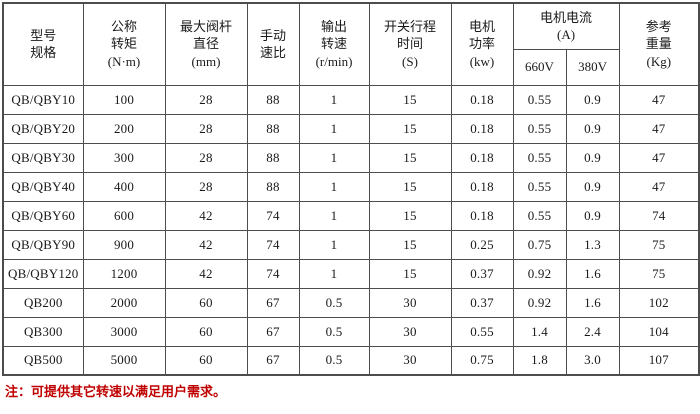  I want to click on model-cell: QB500, so click(43, 360).